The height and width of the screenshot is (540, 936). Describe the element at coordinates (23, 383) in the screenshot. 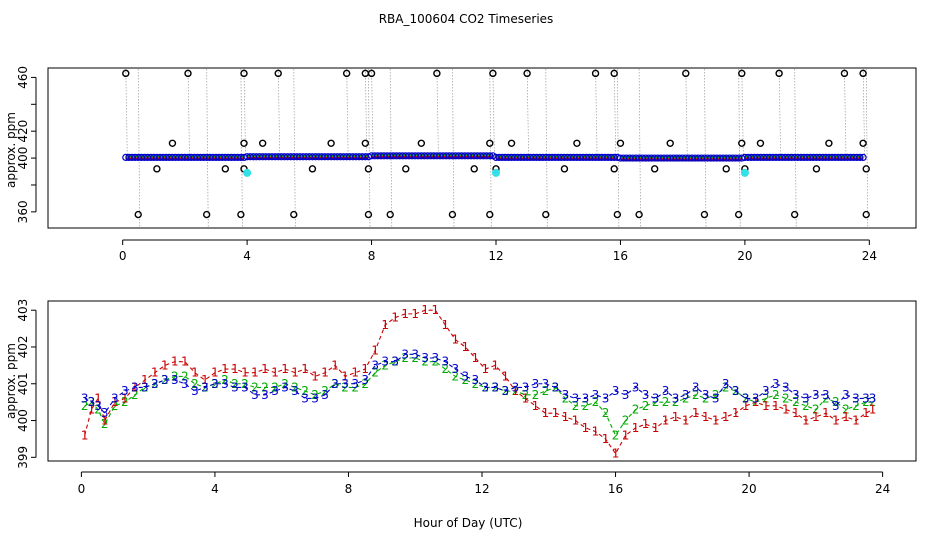

I see `bottom-y-tick-label: 401` at that location.